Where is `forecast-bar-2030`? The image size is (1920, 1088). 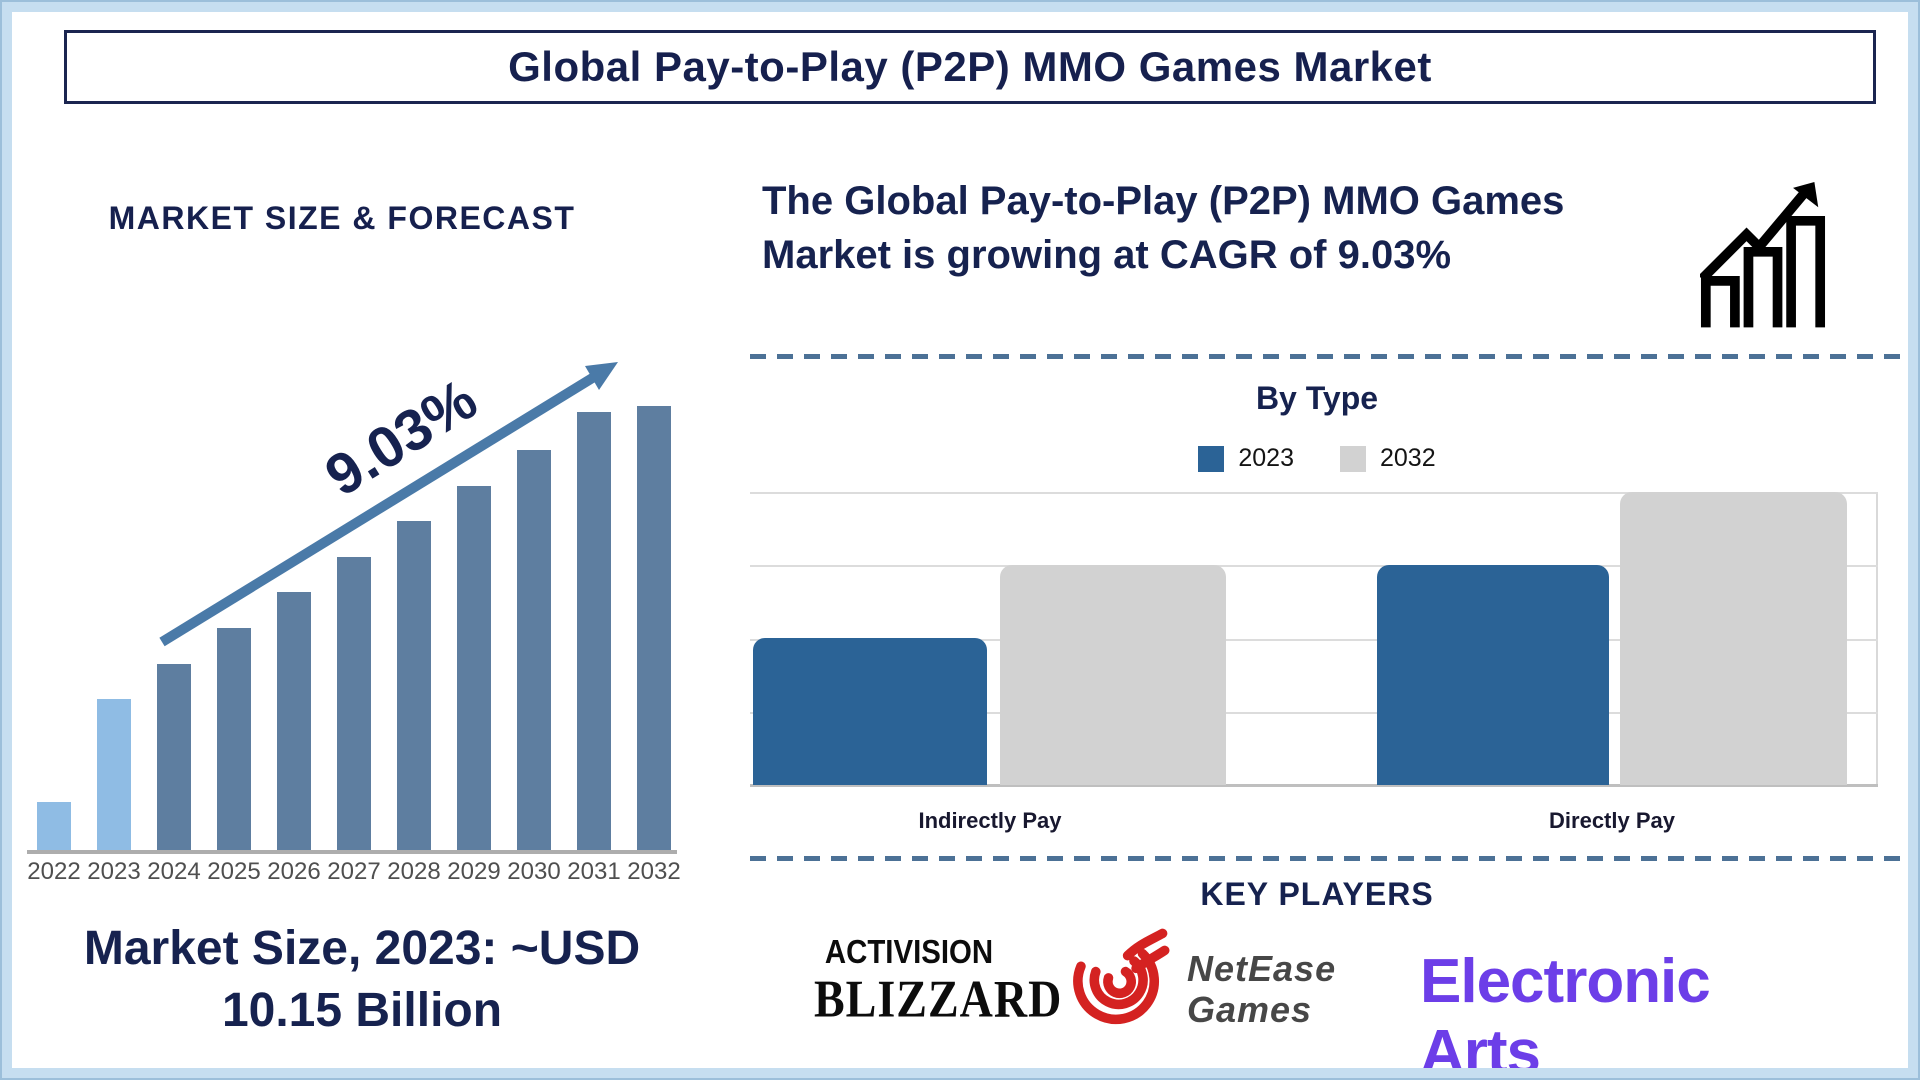
forecast-bar-2030 is located at coordinates (534, 650).